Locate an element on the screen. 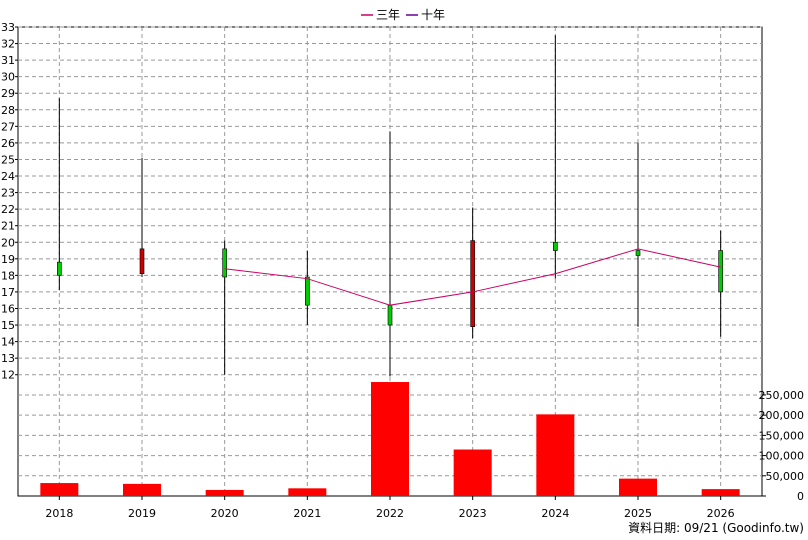 The height and width of the screenshot is (540, 808). price-axis-tick-label: 30 is located at coordinates (8, 77).